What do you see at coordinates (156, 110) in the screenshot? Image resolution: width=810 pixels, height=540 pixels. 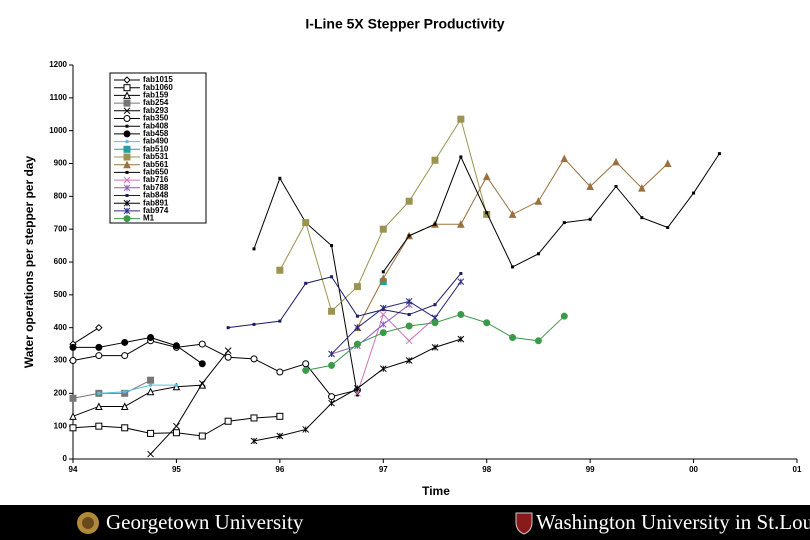 I see `legend-label: fab293` at bounding box center [156, 110].